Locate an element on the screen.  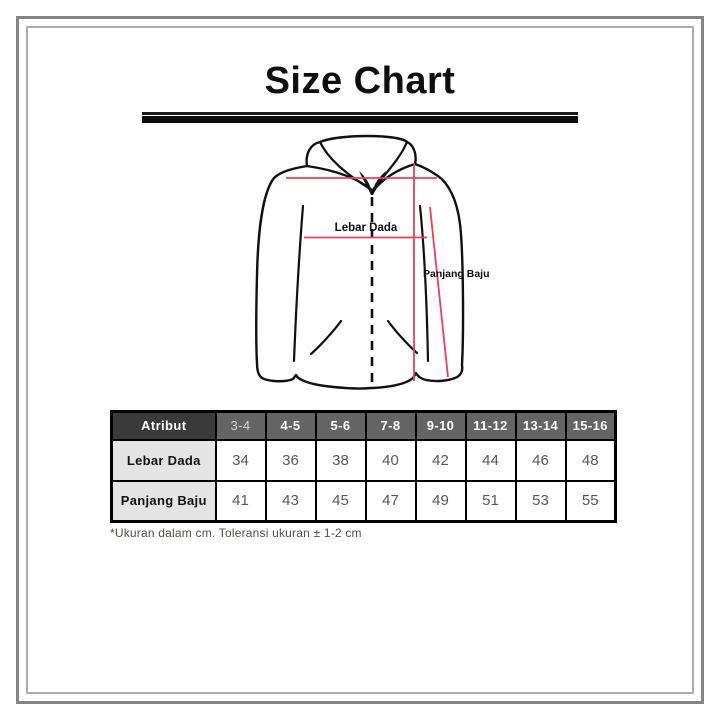
title-divider is located at coordinates (360, 117).